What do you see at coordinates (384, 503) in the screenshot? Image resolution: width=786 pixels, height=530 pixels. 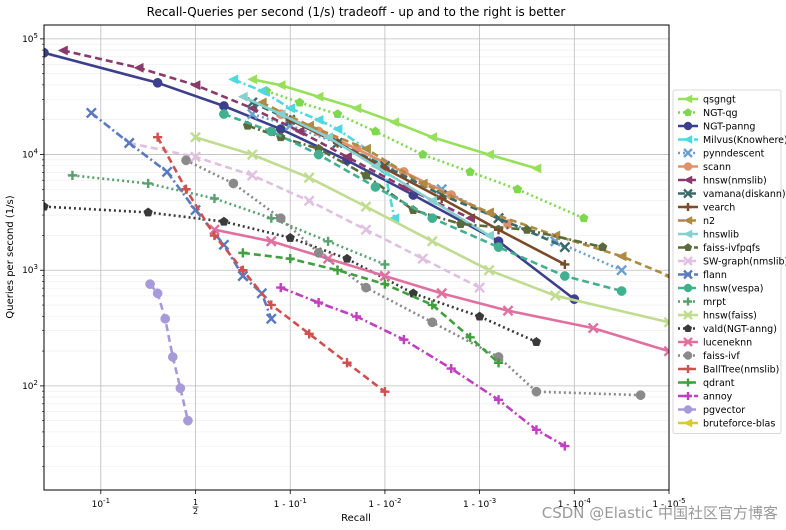 I see `x-tick-label: 1 - 10-2` at bounding box center [384, 503].